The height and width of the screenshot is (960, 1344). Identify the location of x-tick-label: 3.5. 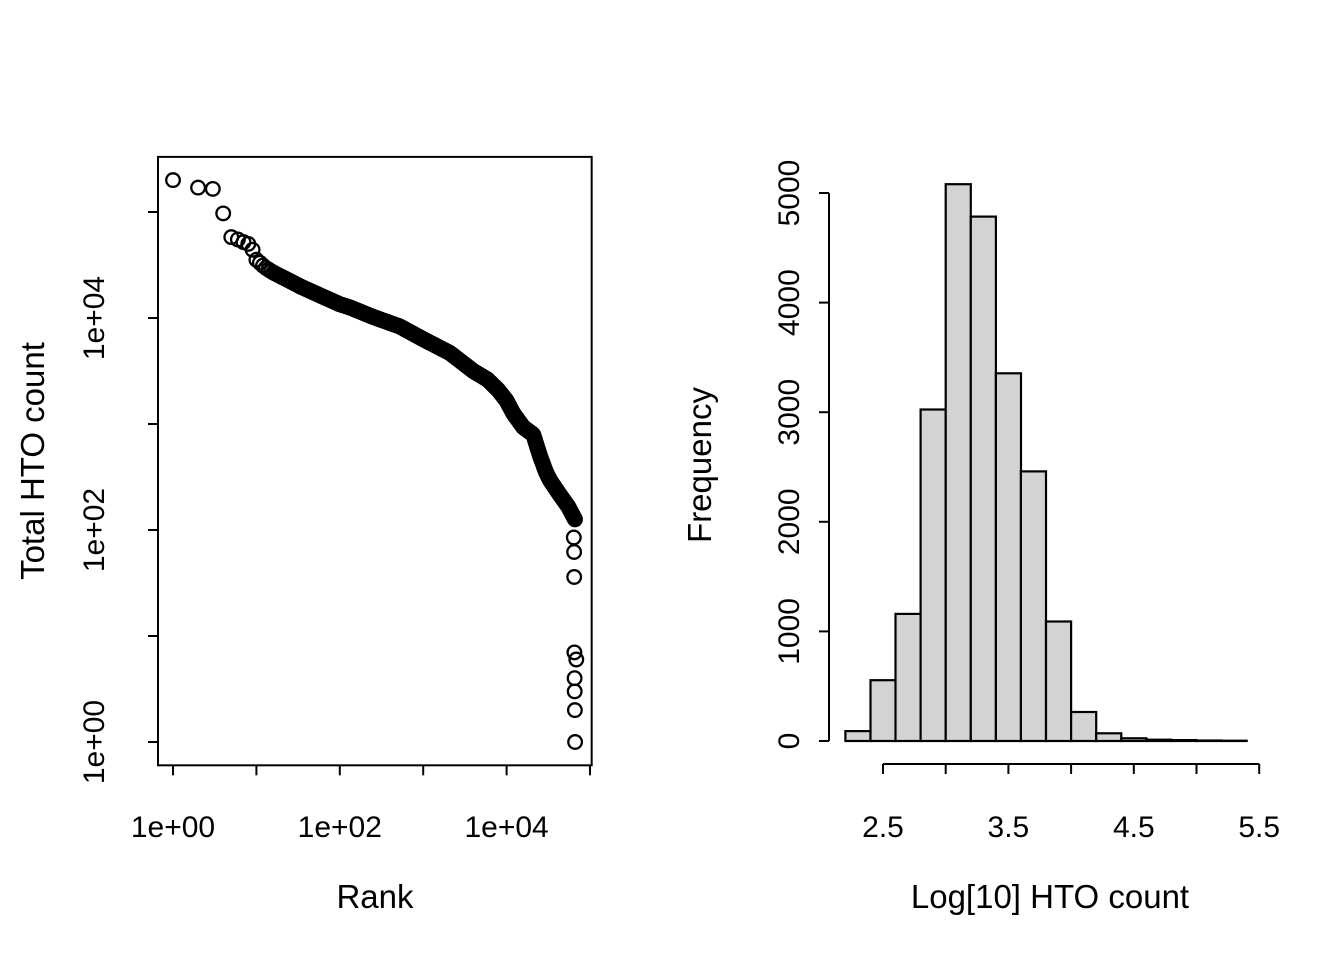
(1009, 827).